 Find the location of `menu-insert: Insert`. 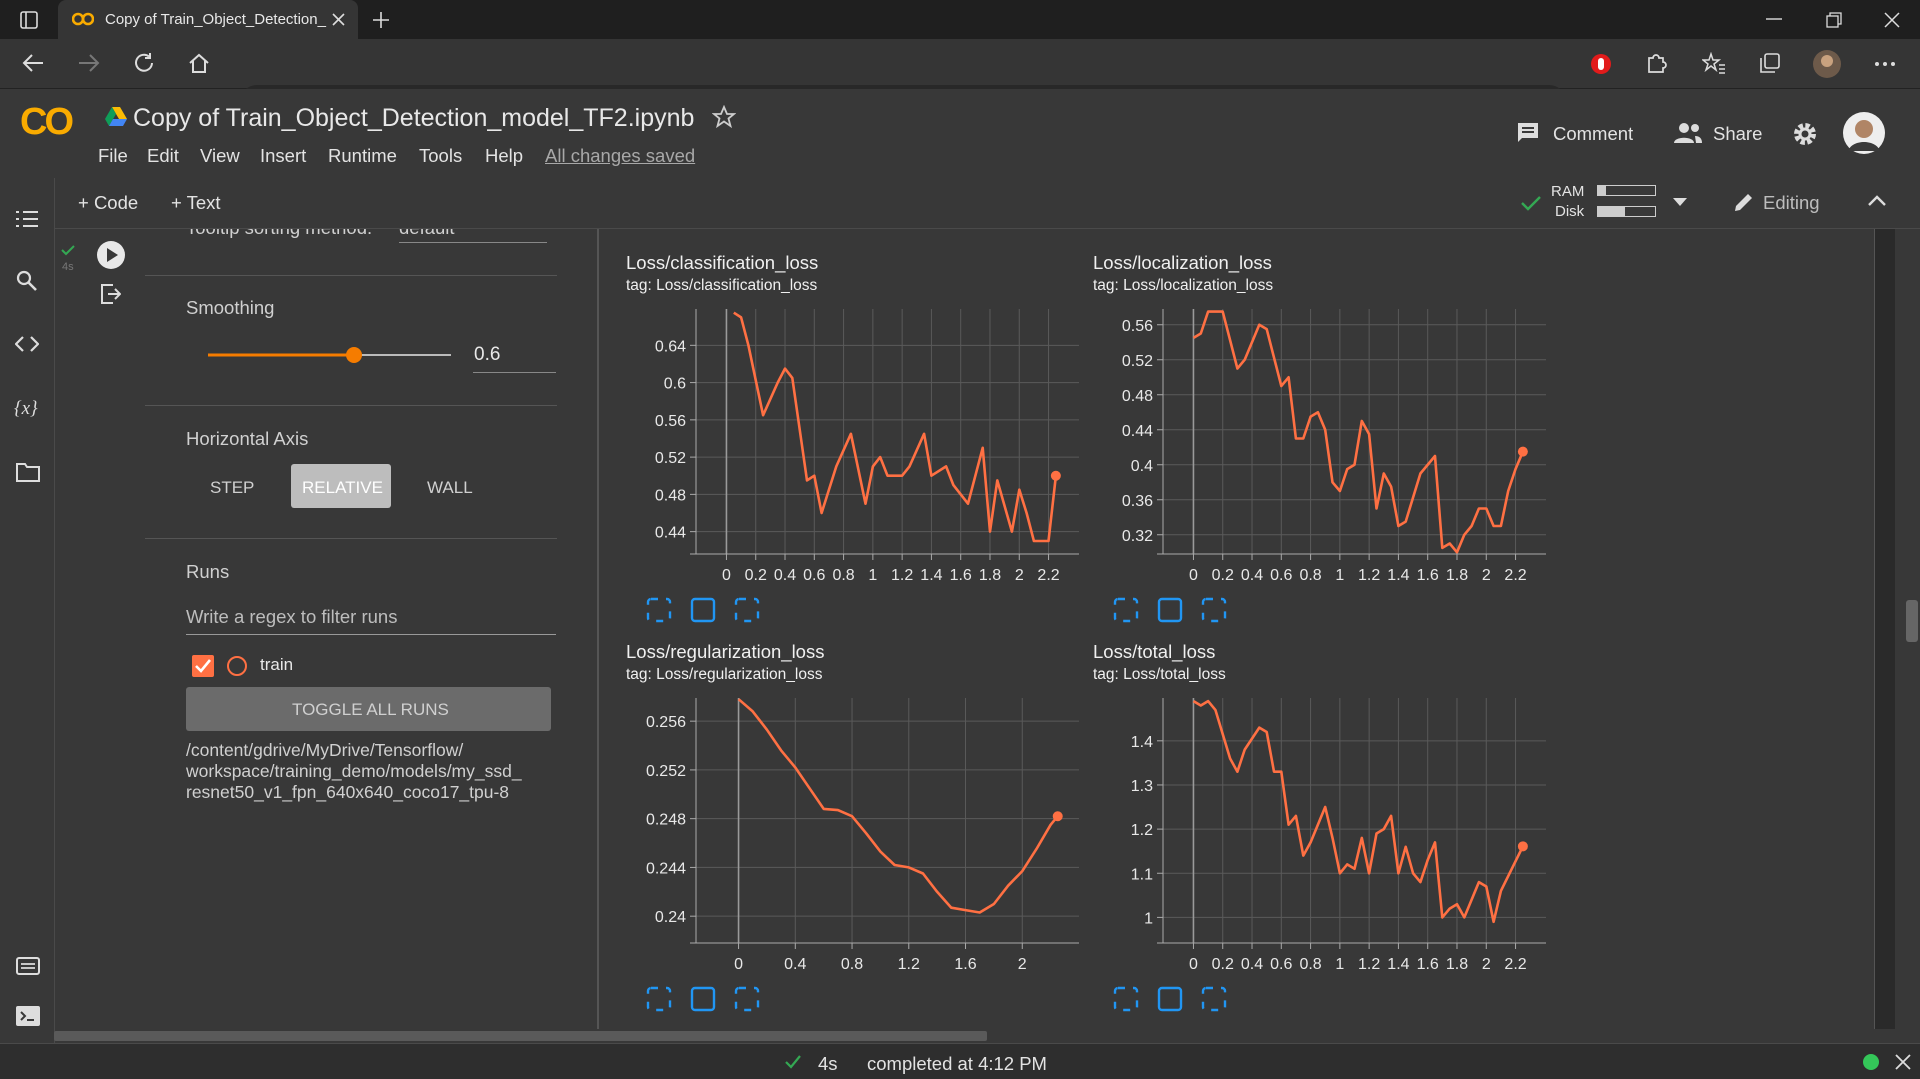

menu-insert: Insert is located at coordinates (283, 155).